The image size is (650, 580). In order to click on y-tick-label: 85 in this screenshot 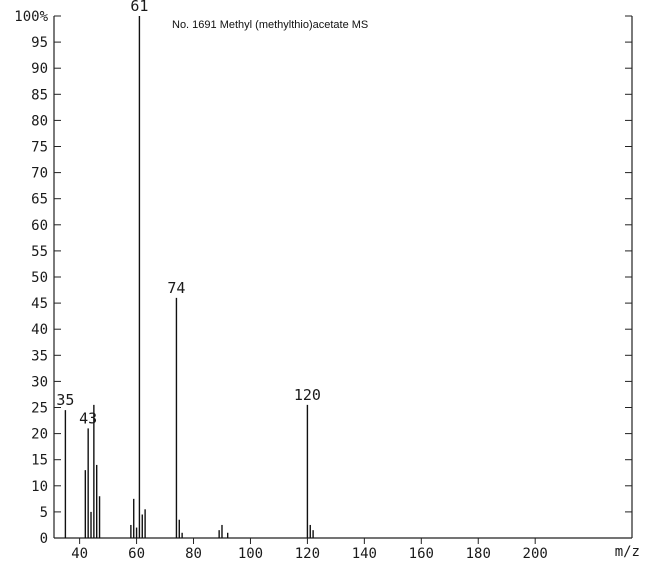, I will do `click(39, 95)`.